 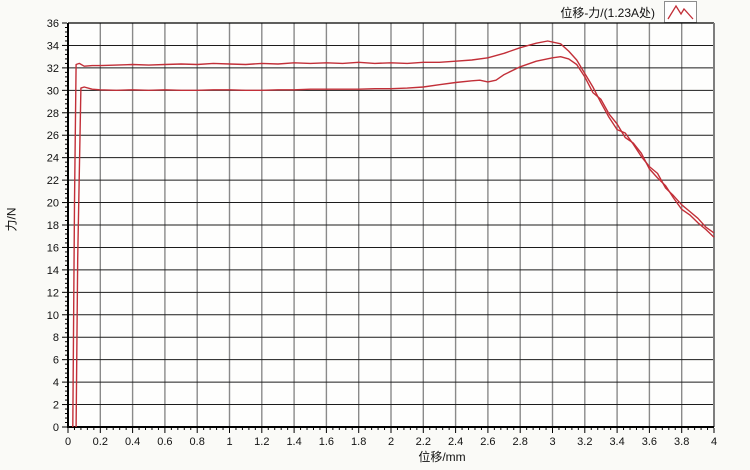 What do you see at coordinates (53, 316) in the screenshot?
I see `y-tick-label: 10` at bounding box center [53, 316].